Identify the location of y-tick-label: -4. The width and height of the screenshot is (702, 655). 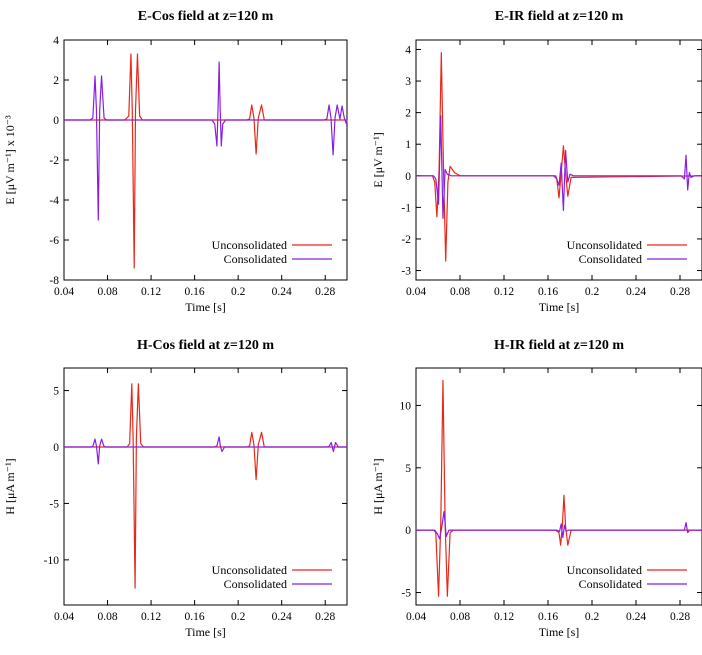
(54, 201).